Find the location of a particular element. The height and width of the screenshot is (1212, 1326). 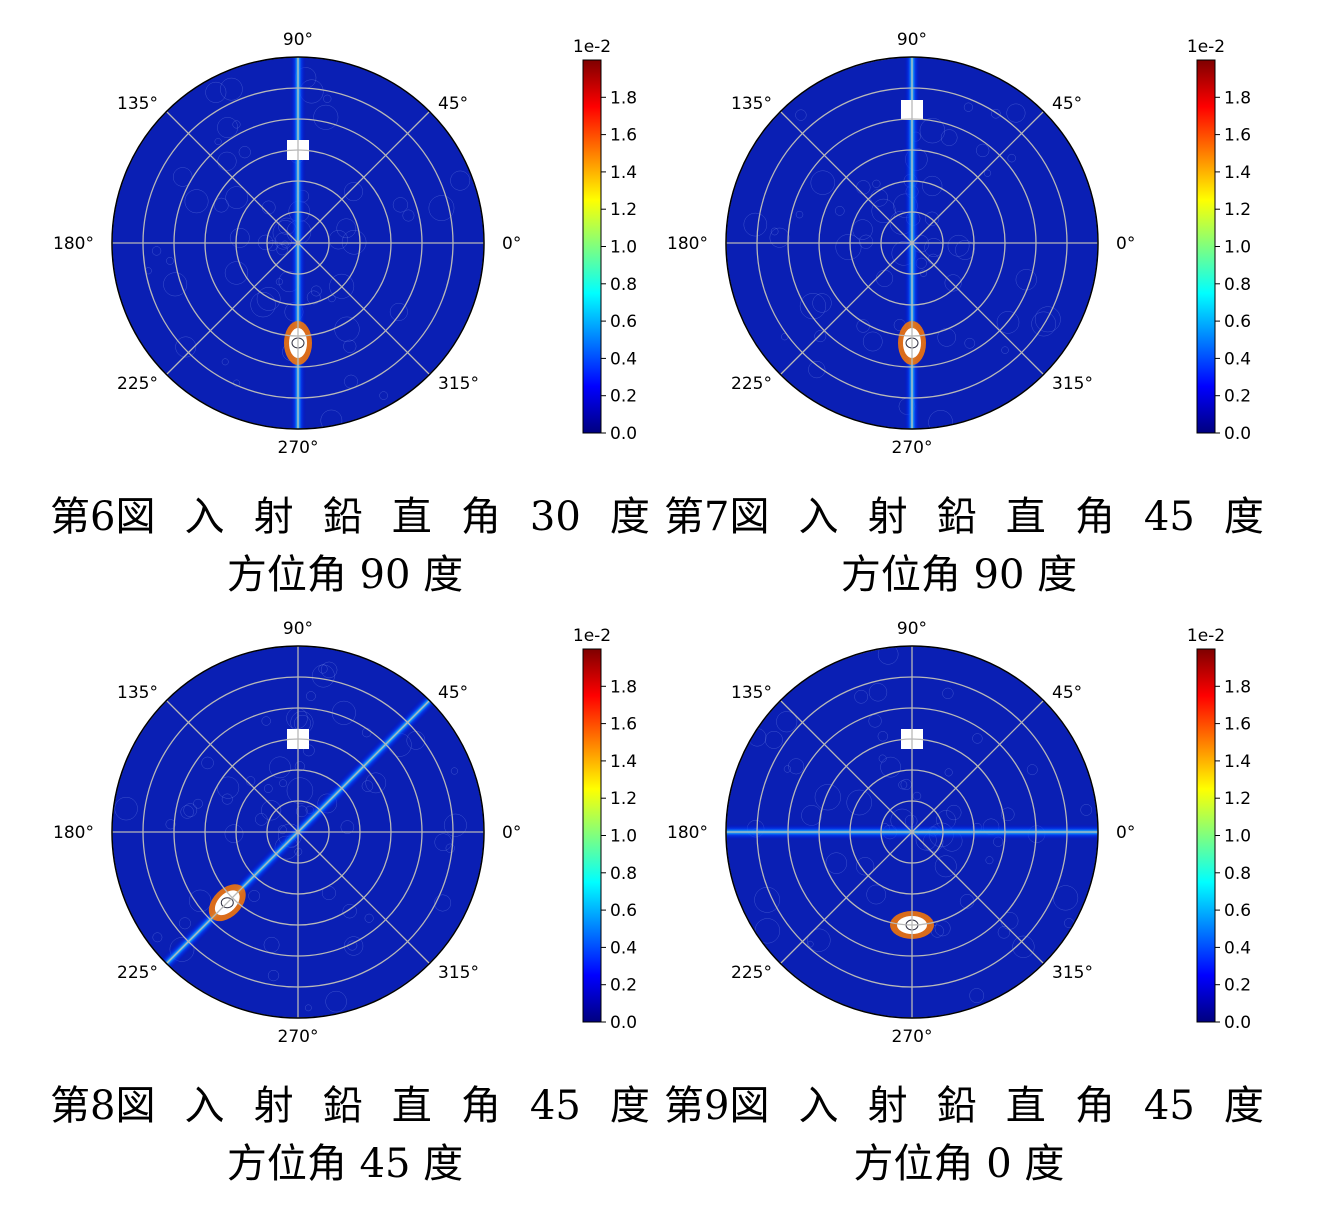

figure-number: 第7図 is located at coordinates (716, 517).